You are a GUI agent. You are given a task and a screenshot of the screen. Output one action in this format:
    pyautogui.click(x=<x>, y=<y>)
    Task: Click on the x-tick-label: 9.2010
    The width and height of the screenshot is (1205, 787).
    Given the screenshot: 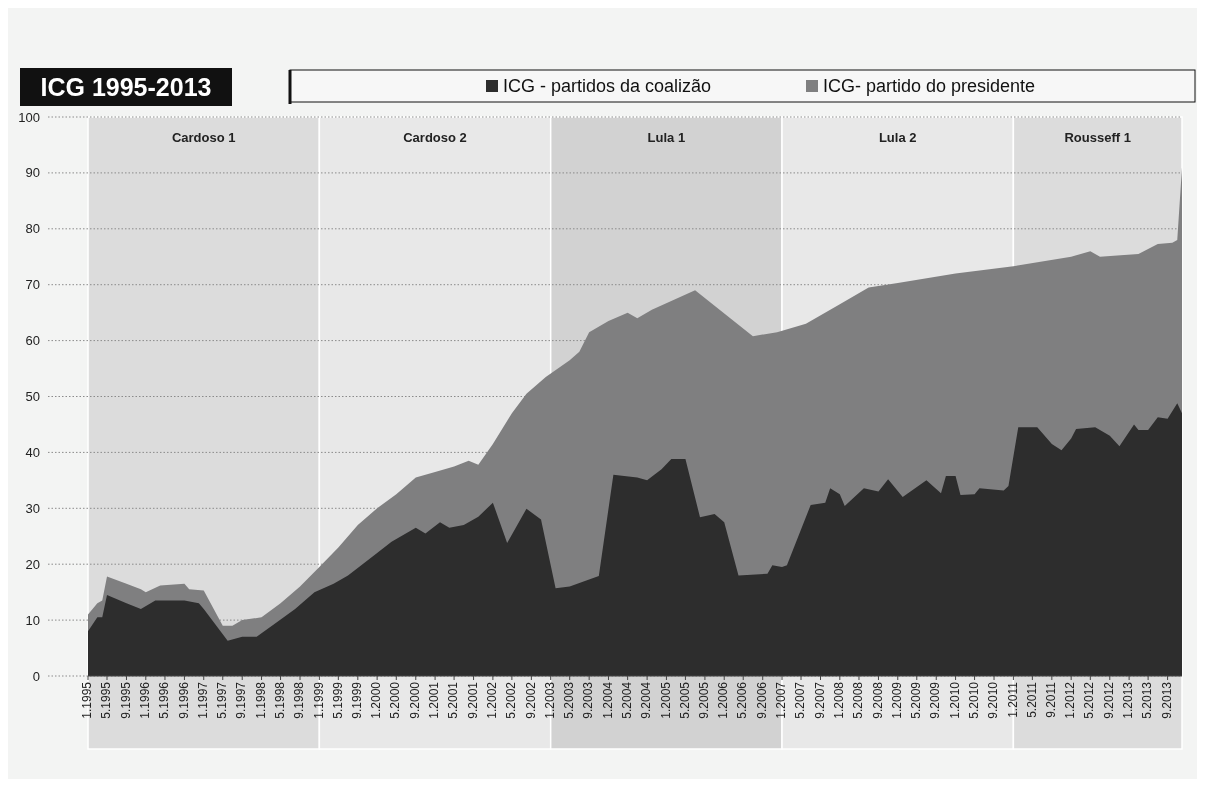 What is the action you would take?
    pyautogui.click(x=993, y=700)
    